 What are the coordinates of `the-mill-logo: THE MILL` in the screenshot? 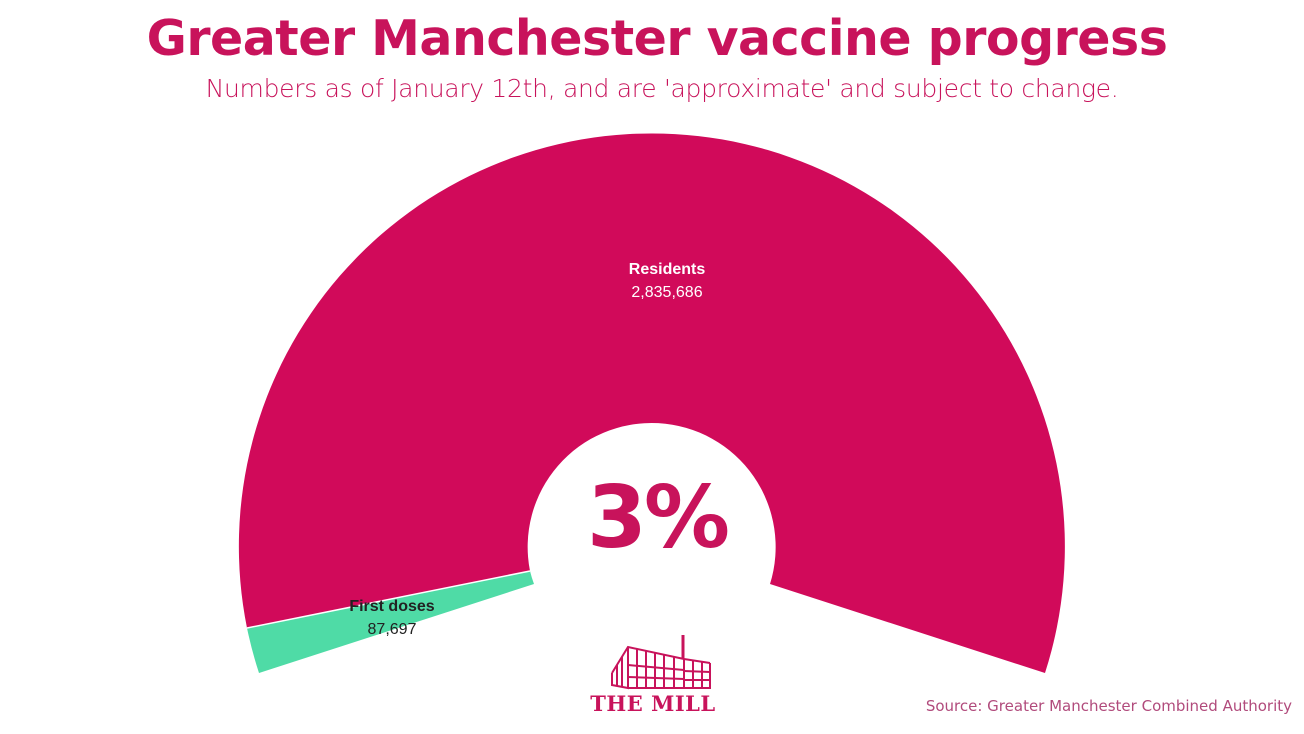 It's located at (653, 677).